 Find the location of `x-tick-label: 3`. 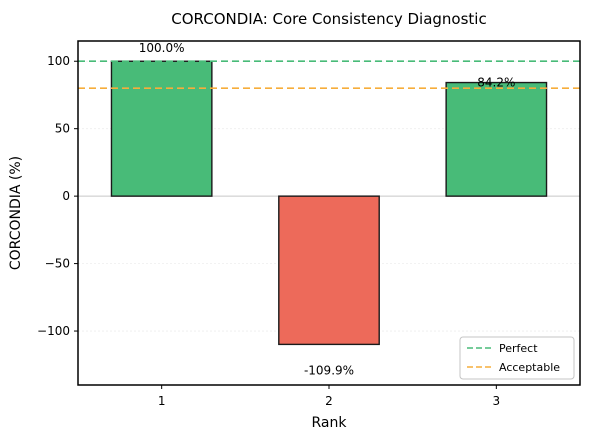

x-tick-label: 3 is located at coordinates (497, 401).